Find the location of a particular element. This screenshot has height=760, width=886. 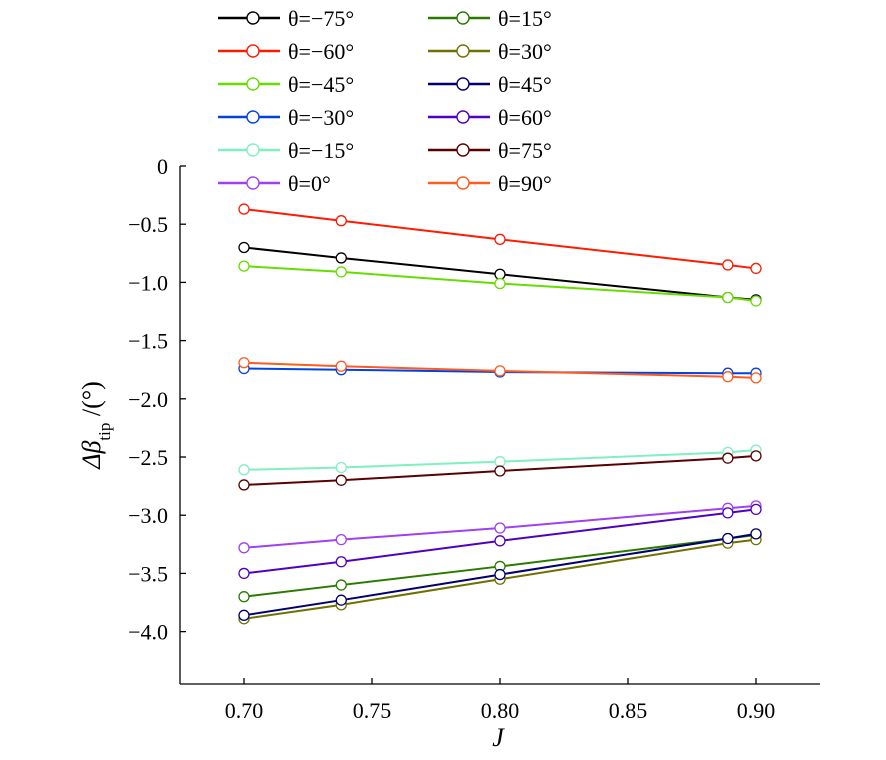

x-tick-label: 0.70 is located at coordinates (244, 710).